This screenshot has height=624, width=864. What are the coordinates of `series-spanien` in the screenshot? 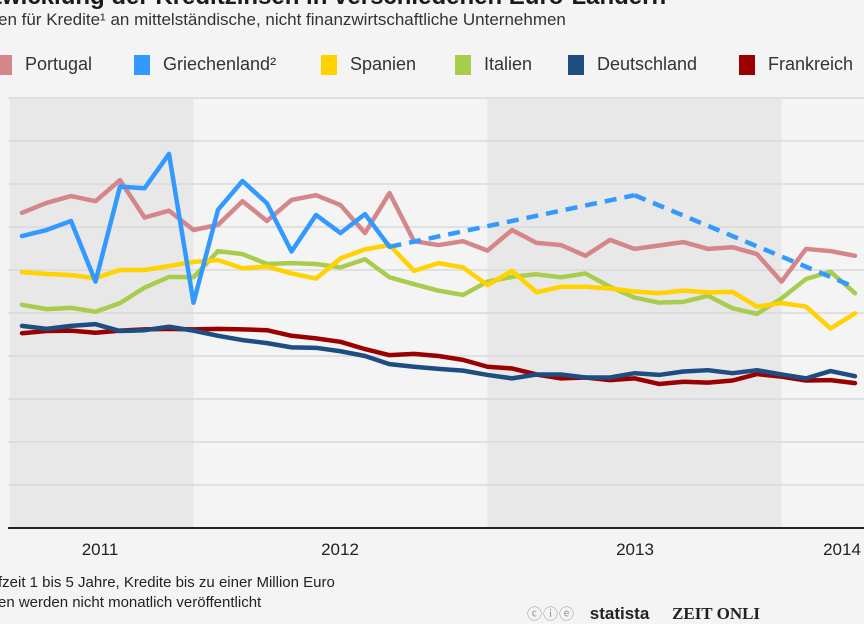 It's located at (438, 286).